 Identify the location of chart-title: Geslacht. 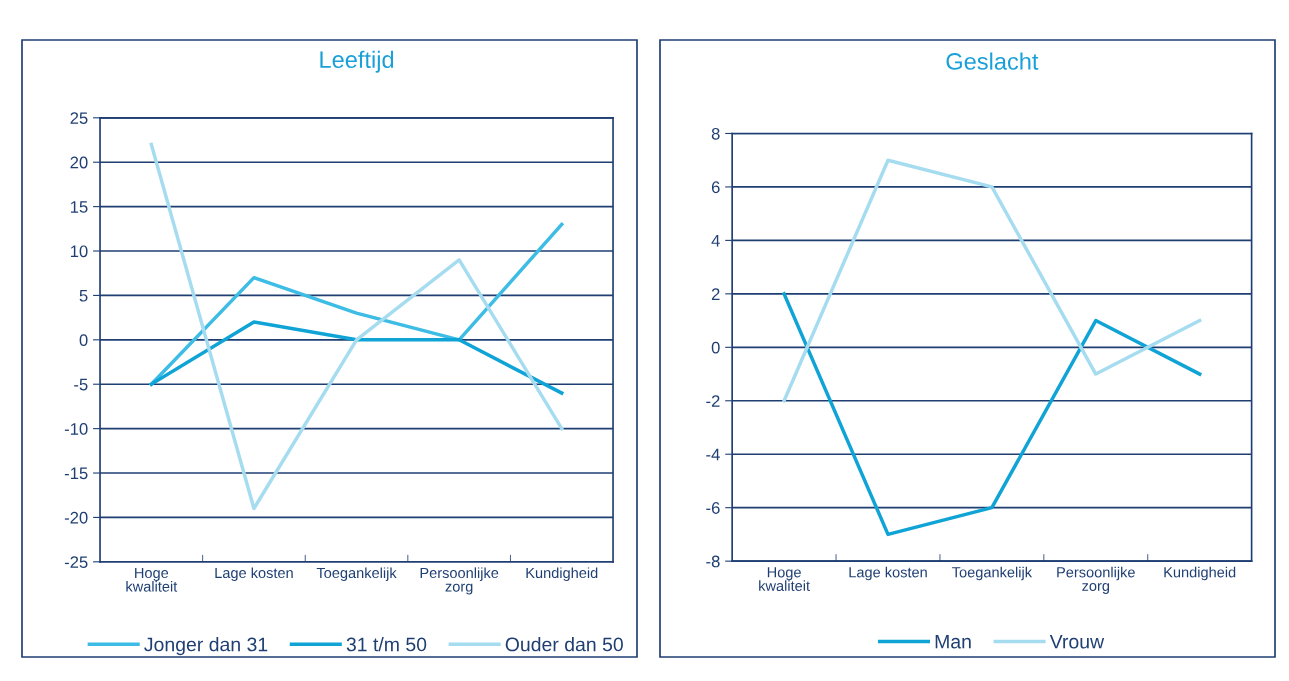
(992, 61).